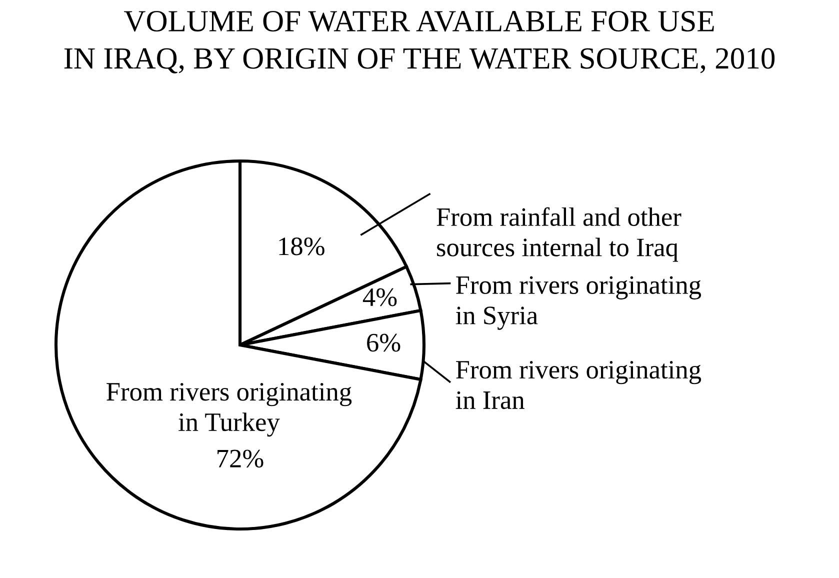  What do you see at coordinates (379, 297) in the screenshot?
I see `data-label: 4%` at bounding box center [379, 297].